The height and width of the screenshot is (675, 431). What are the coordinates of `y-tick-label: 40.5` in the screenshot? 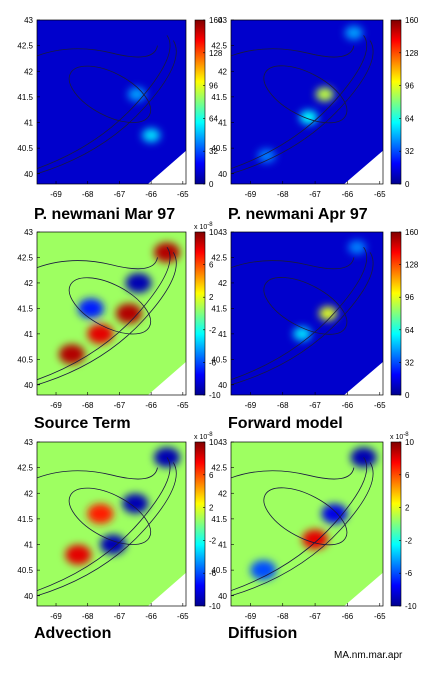 It's located at (219, 570).